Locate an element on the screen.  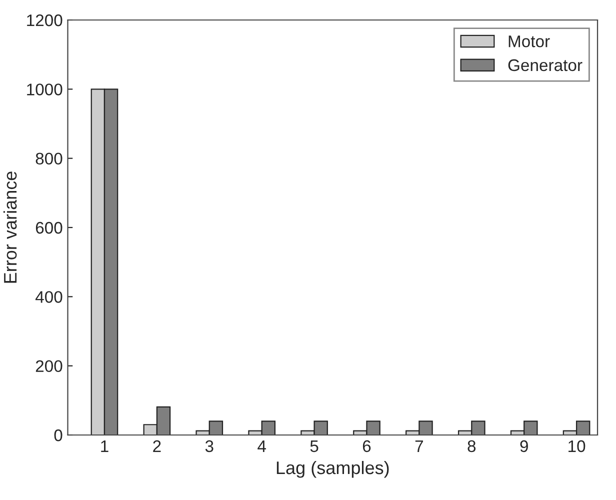
y-tick-label: 200 is located at coordinates (49, 366).